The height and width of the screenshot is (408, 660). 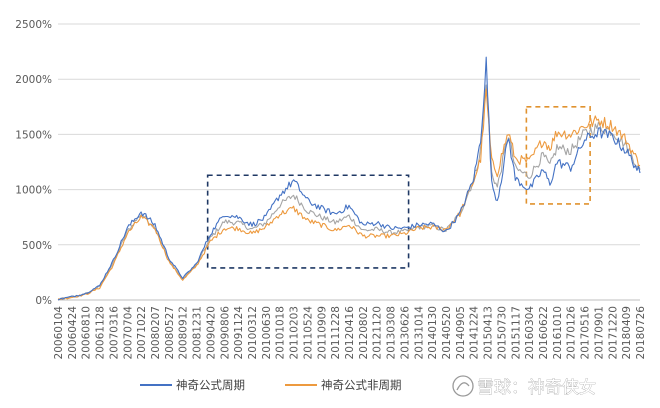 What do you see at coordinates (516, 332) in the screenshot?
I see `x-tick-label: 20151117` at bounding box center [516, 332].